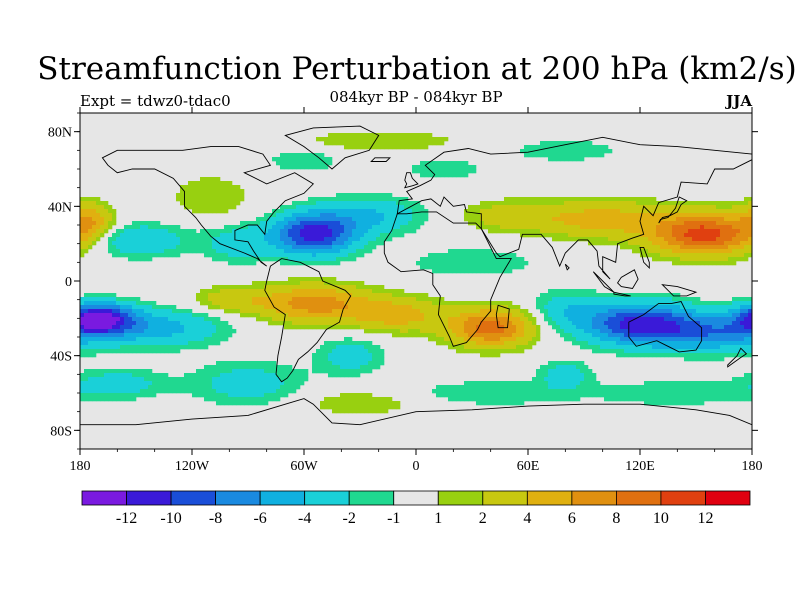 The image size is (800, 600). I want to click on colorbar-label: -10, so click(170, 518).